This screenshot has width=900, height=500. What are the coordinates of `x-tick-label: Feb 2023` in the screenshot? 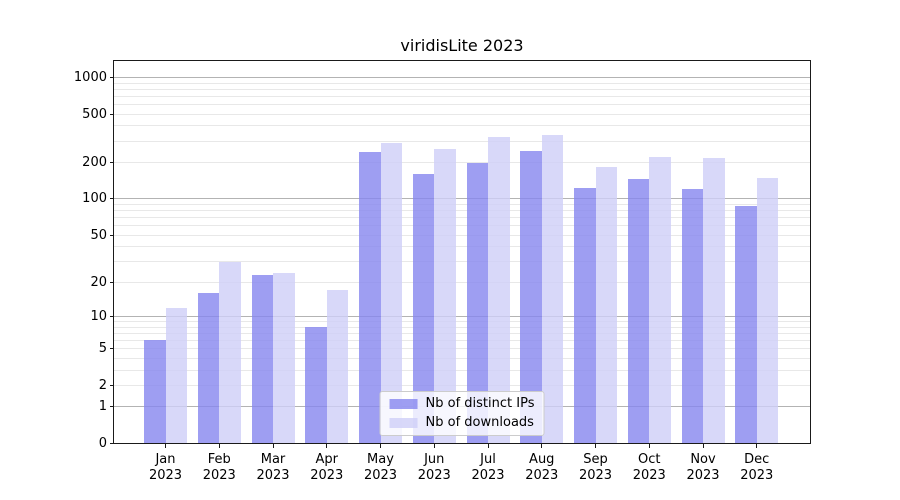 It's located at (219, 468).